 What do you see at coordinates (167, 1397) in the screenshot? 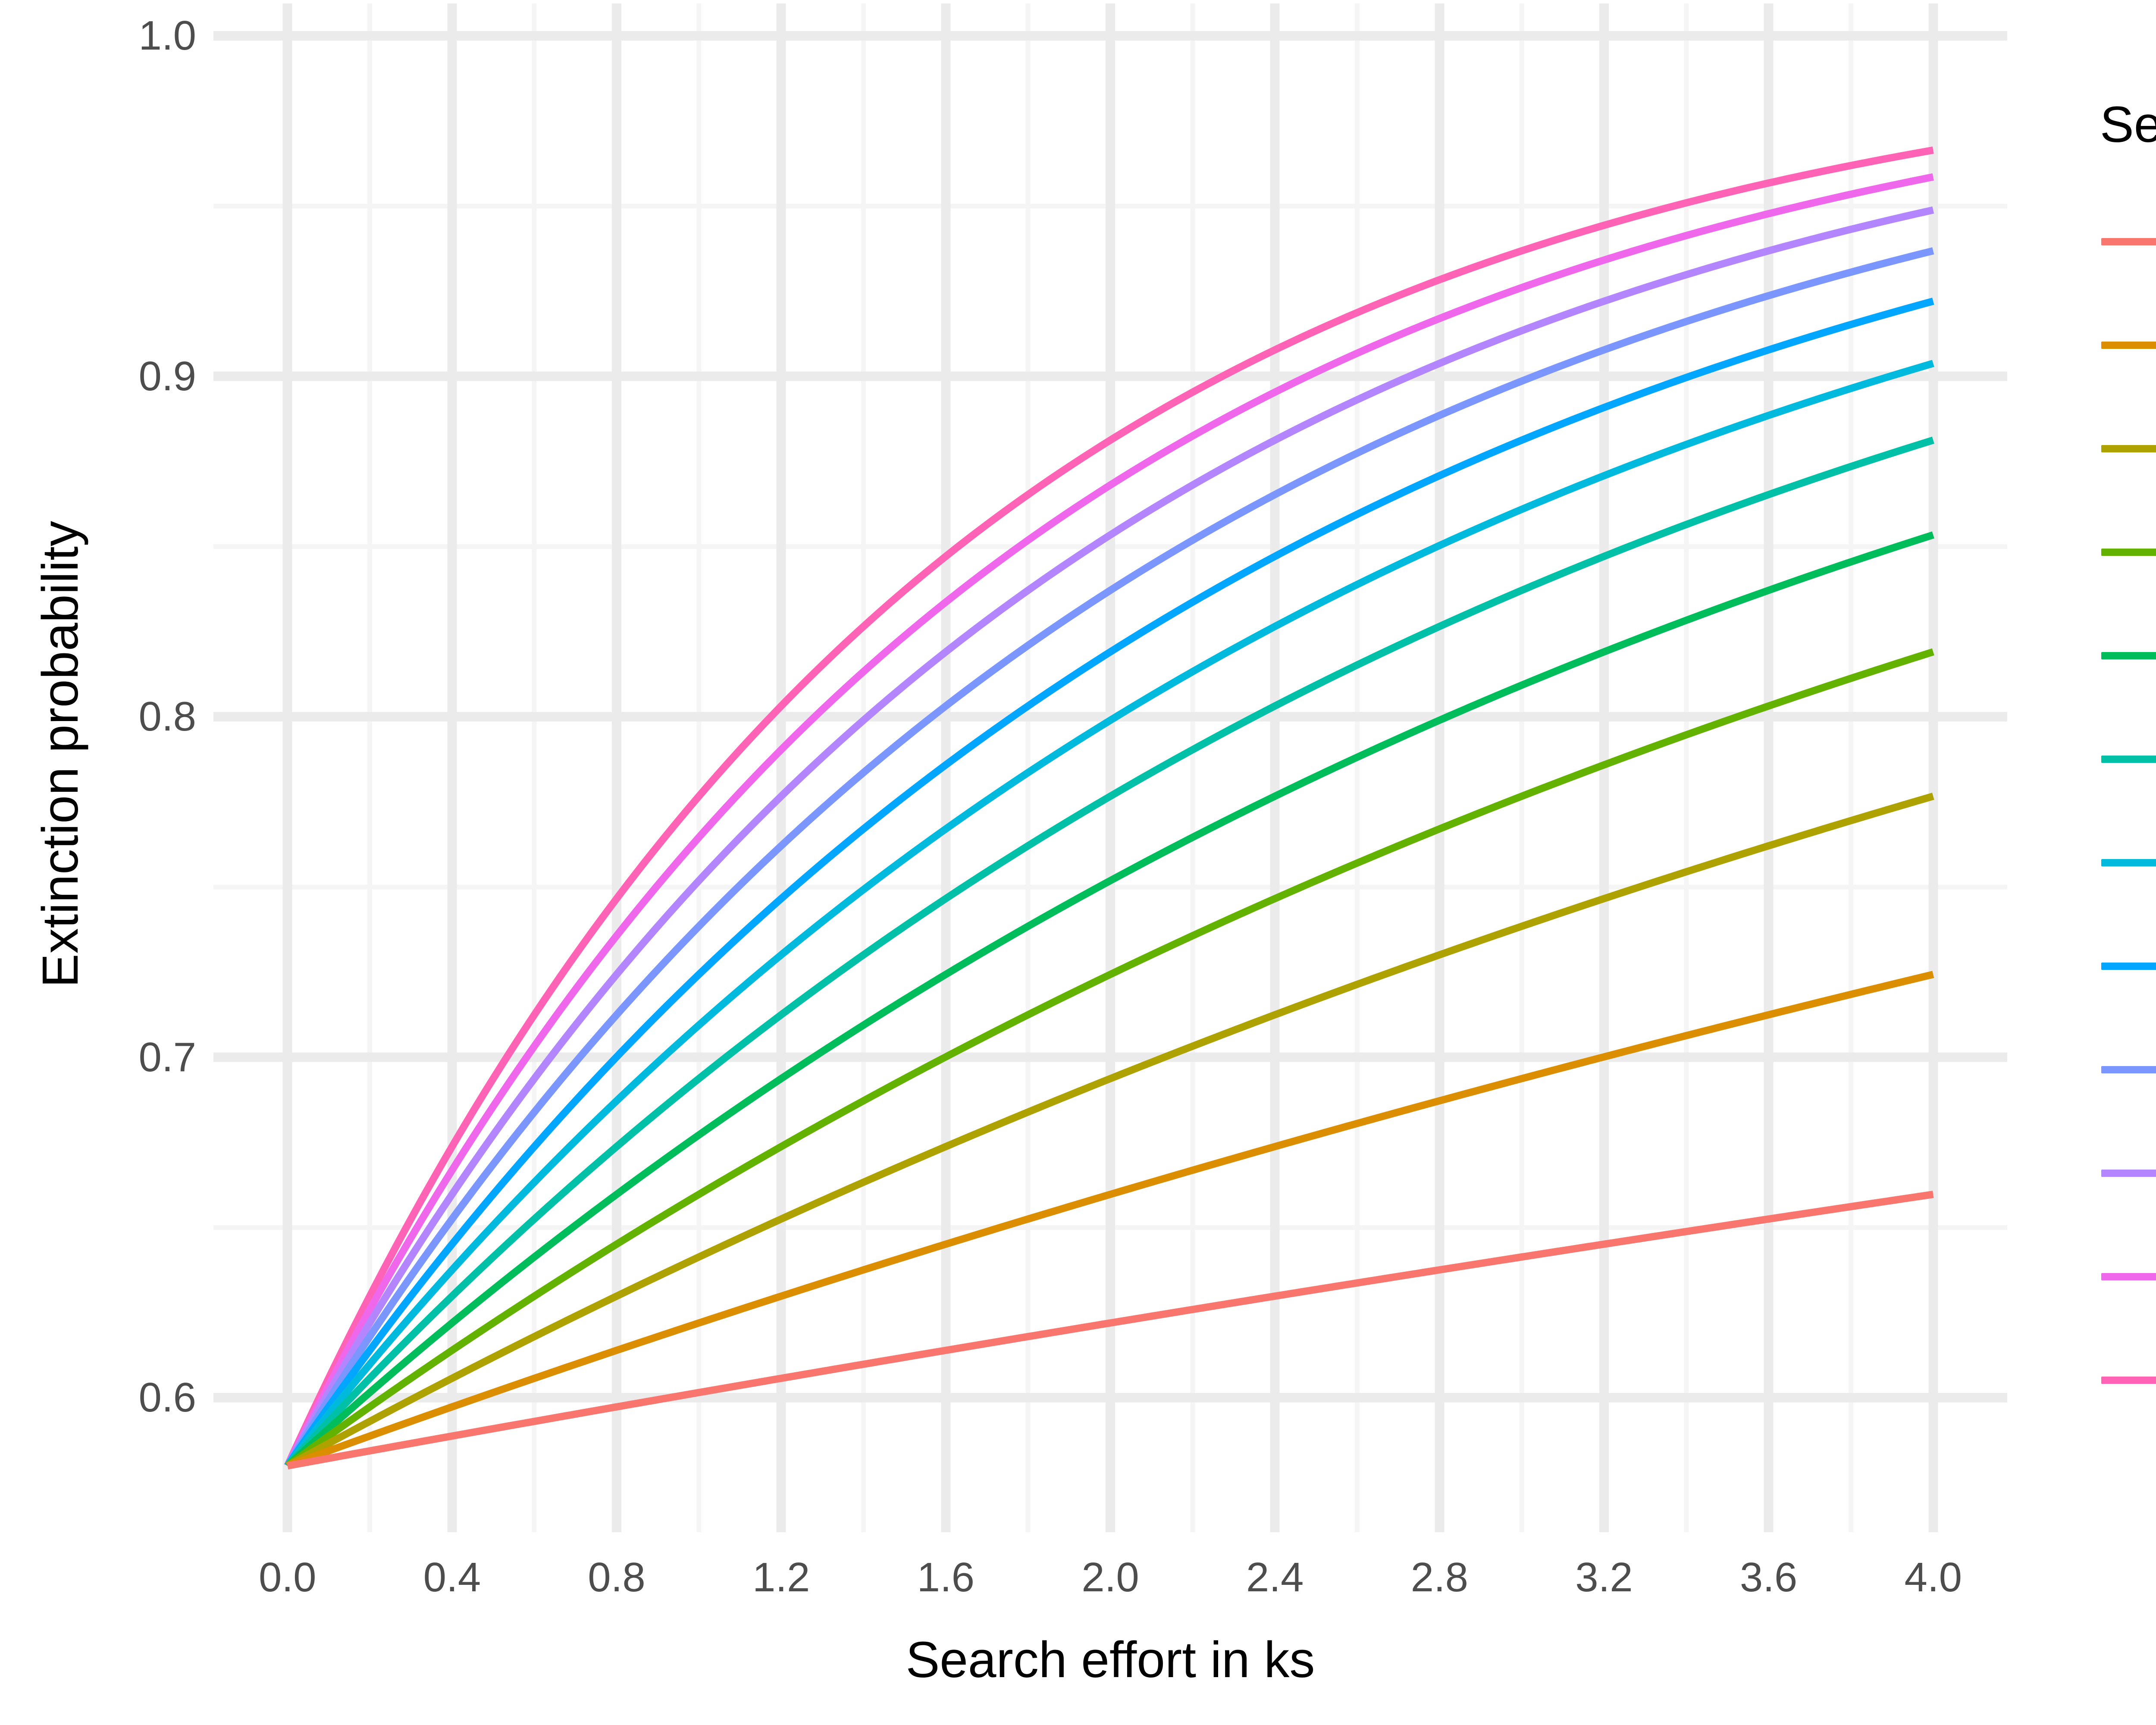
I see `y-tick-label: 0.6` at bounding box center [167, 1397].